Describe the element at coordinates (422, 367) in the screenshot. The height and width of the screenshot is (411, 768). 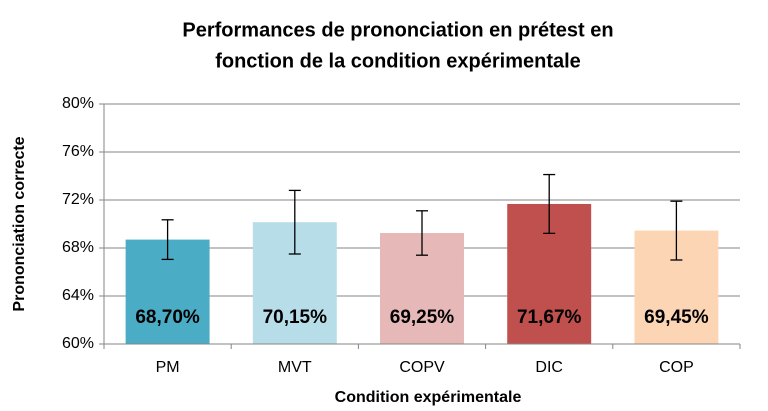
I see `x-tick-label: COPV` at that location.